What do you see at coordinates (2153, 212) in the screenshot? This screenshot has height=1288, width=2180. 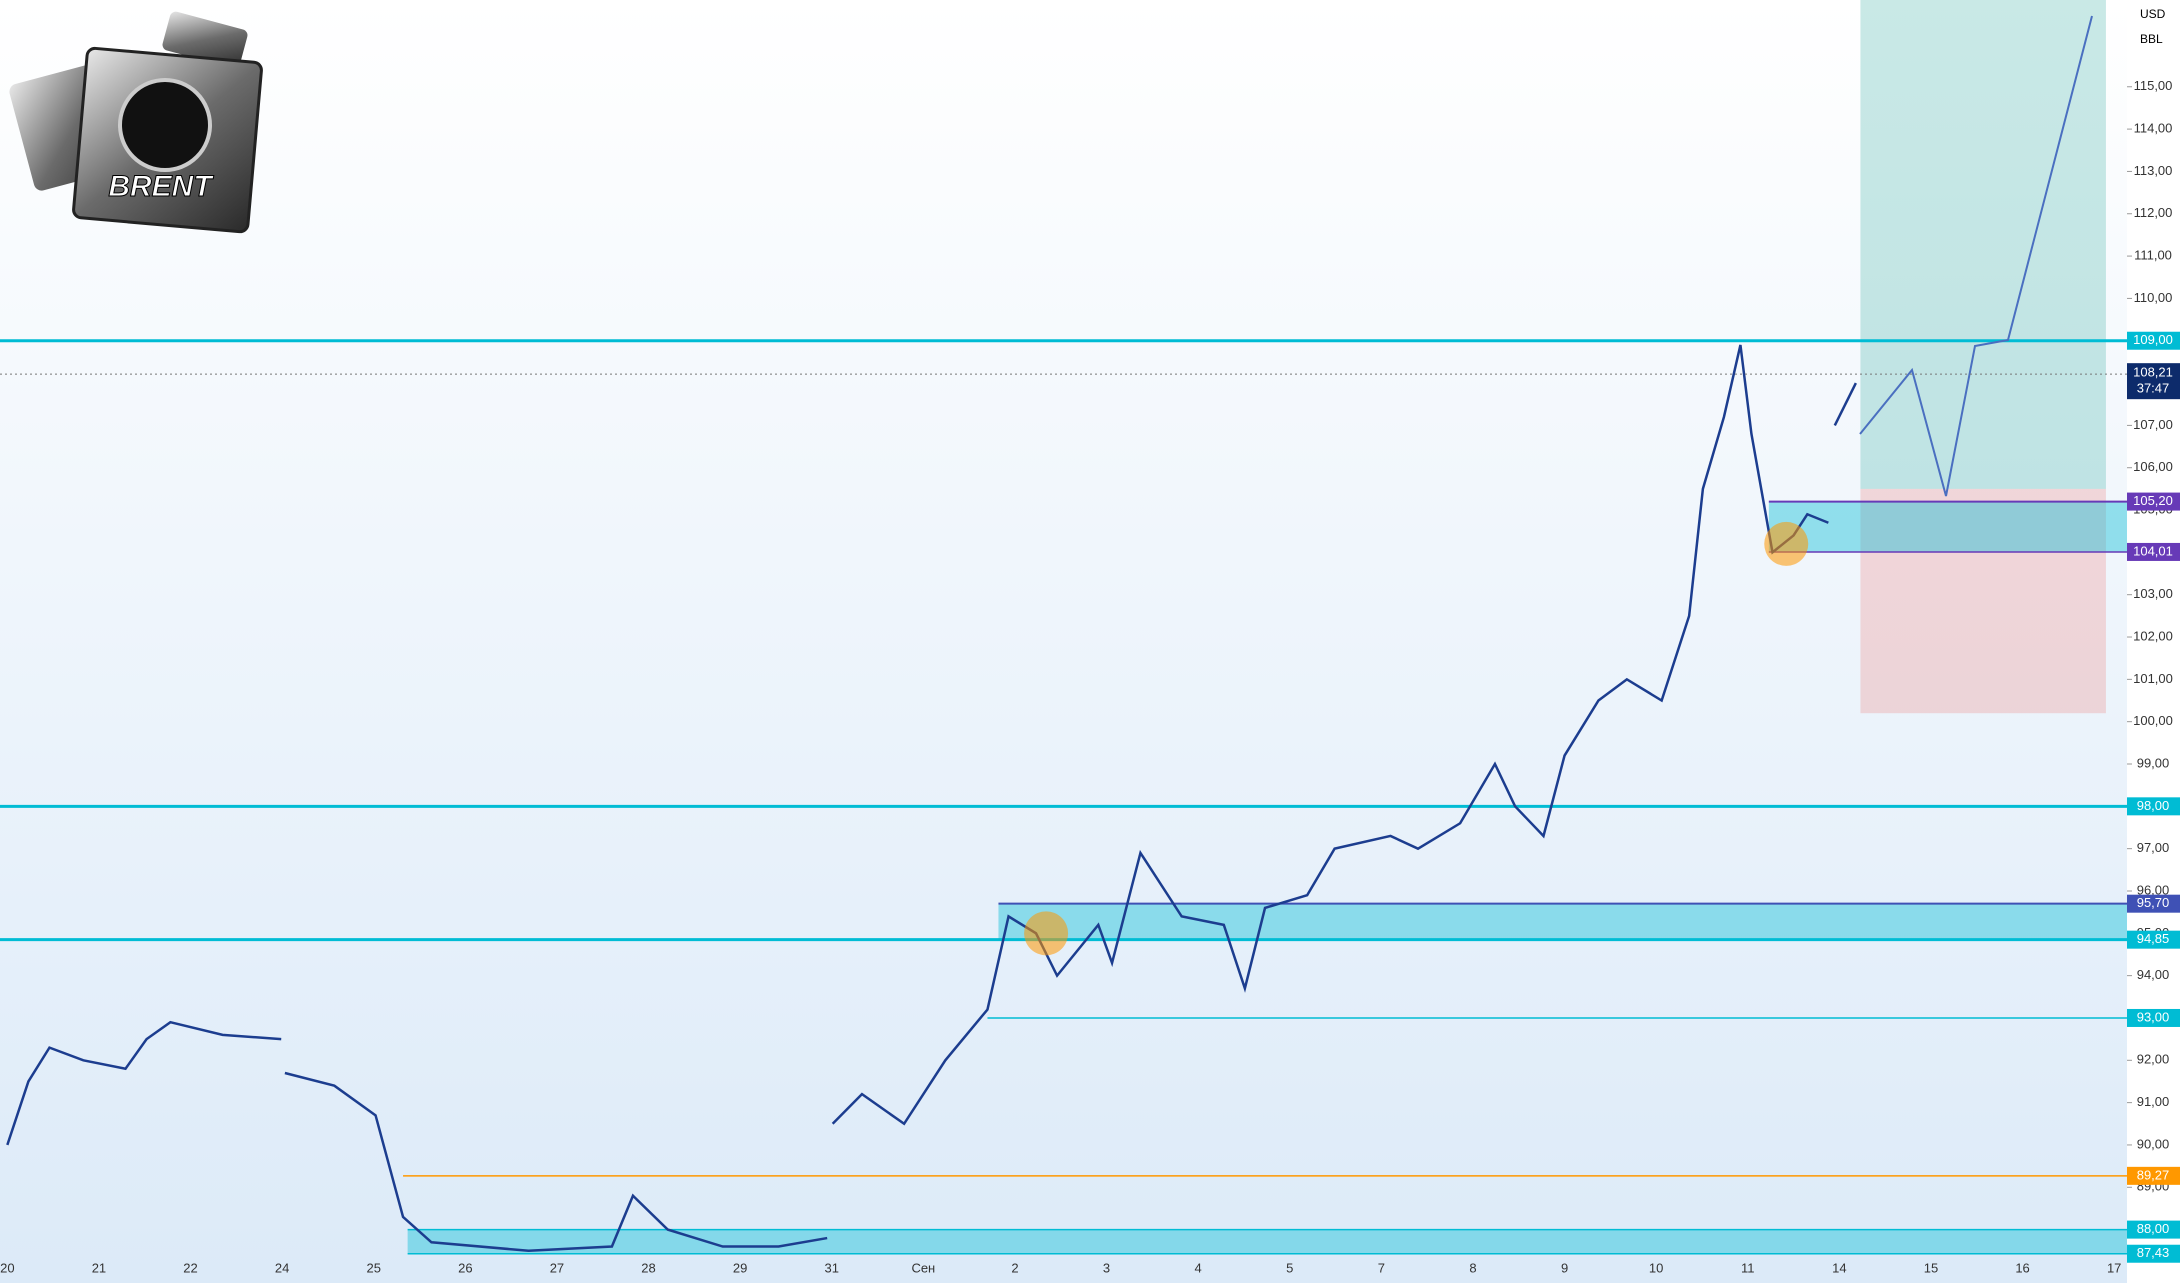 I see `y-tick-label: 112,00` at bounding box center [2153, 212].